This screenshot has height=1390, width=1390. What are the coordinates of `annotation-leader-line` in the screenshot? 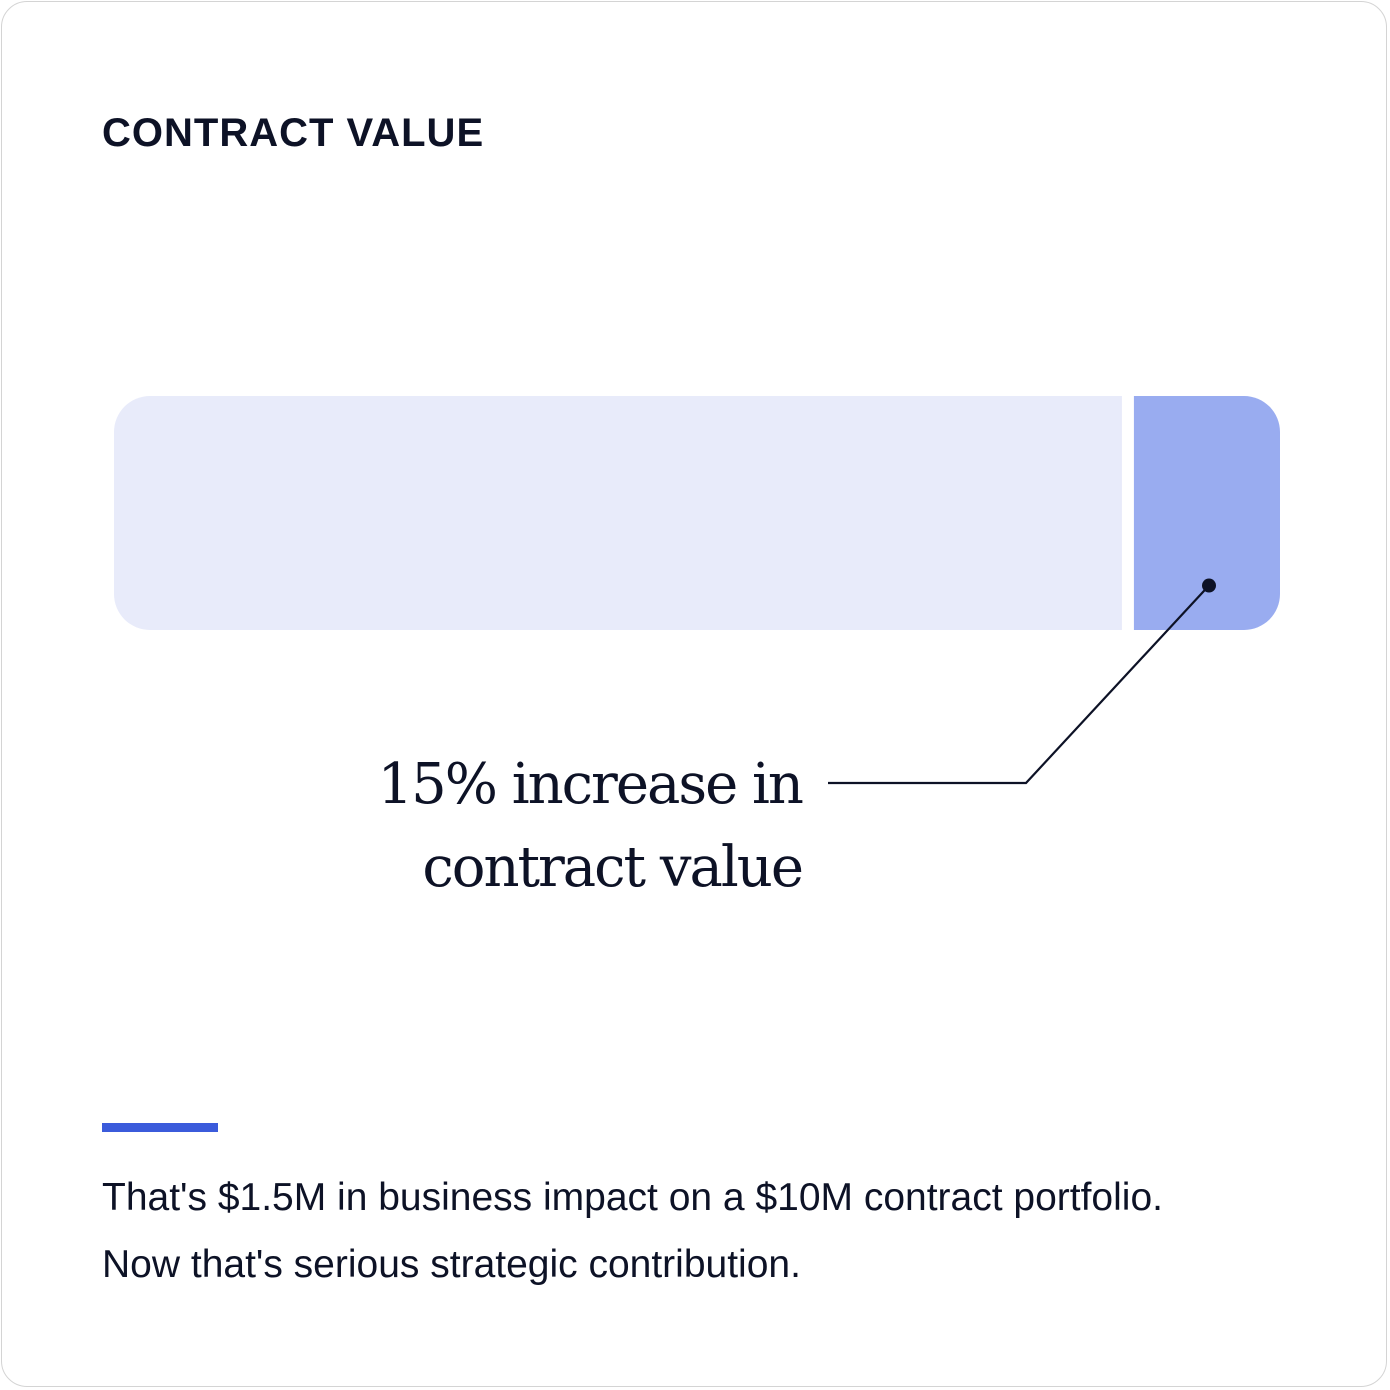 It's located at (1019, 684).